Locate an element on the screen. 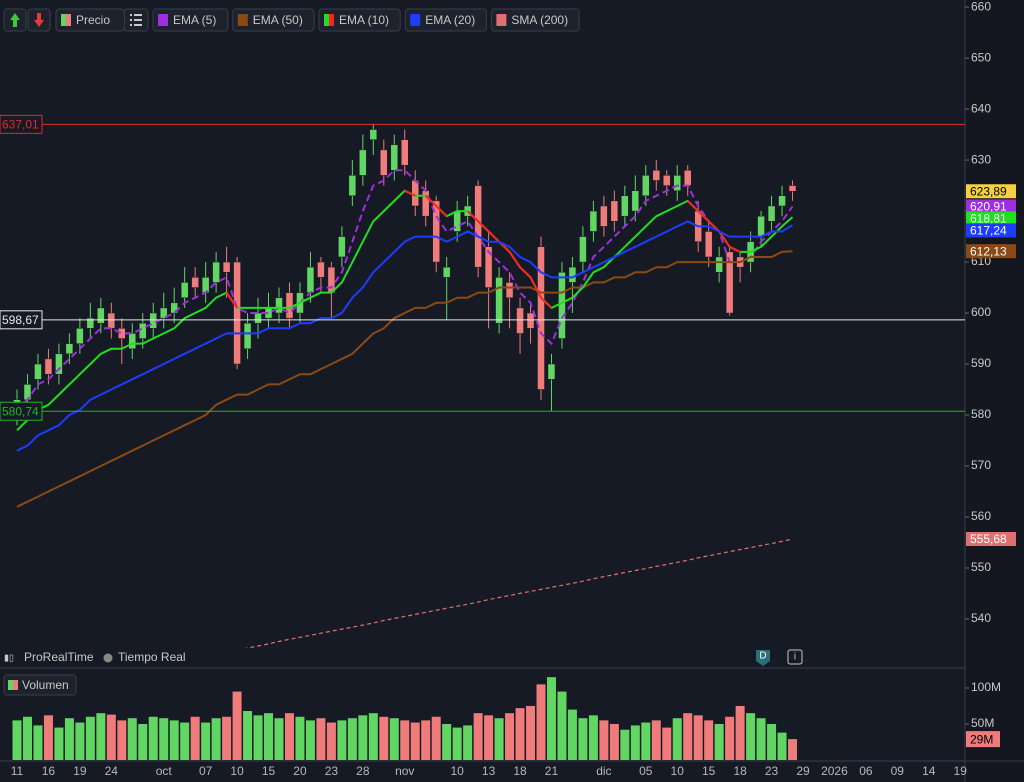  legend-button: EMA (10) is located at coordinates (359, 20).